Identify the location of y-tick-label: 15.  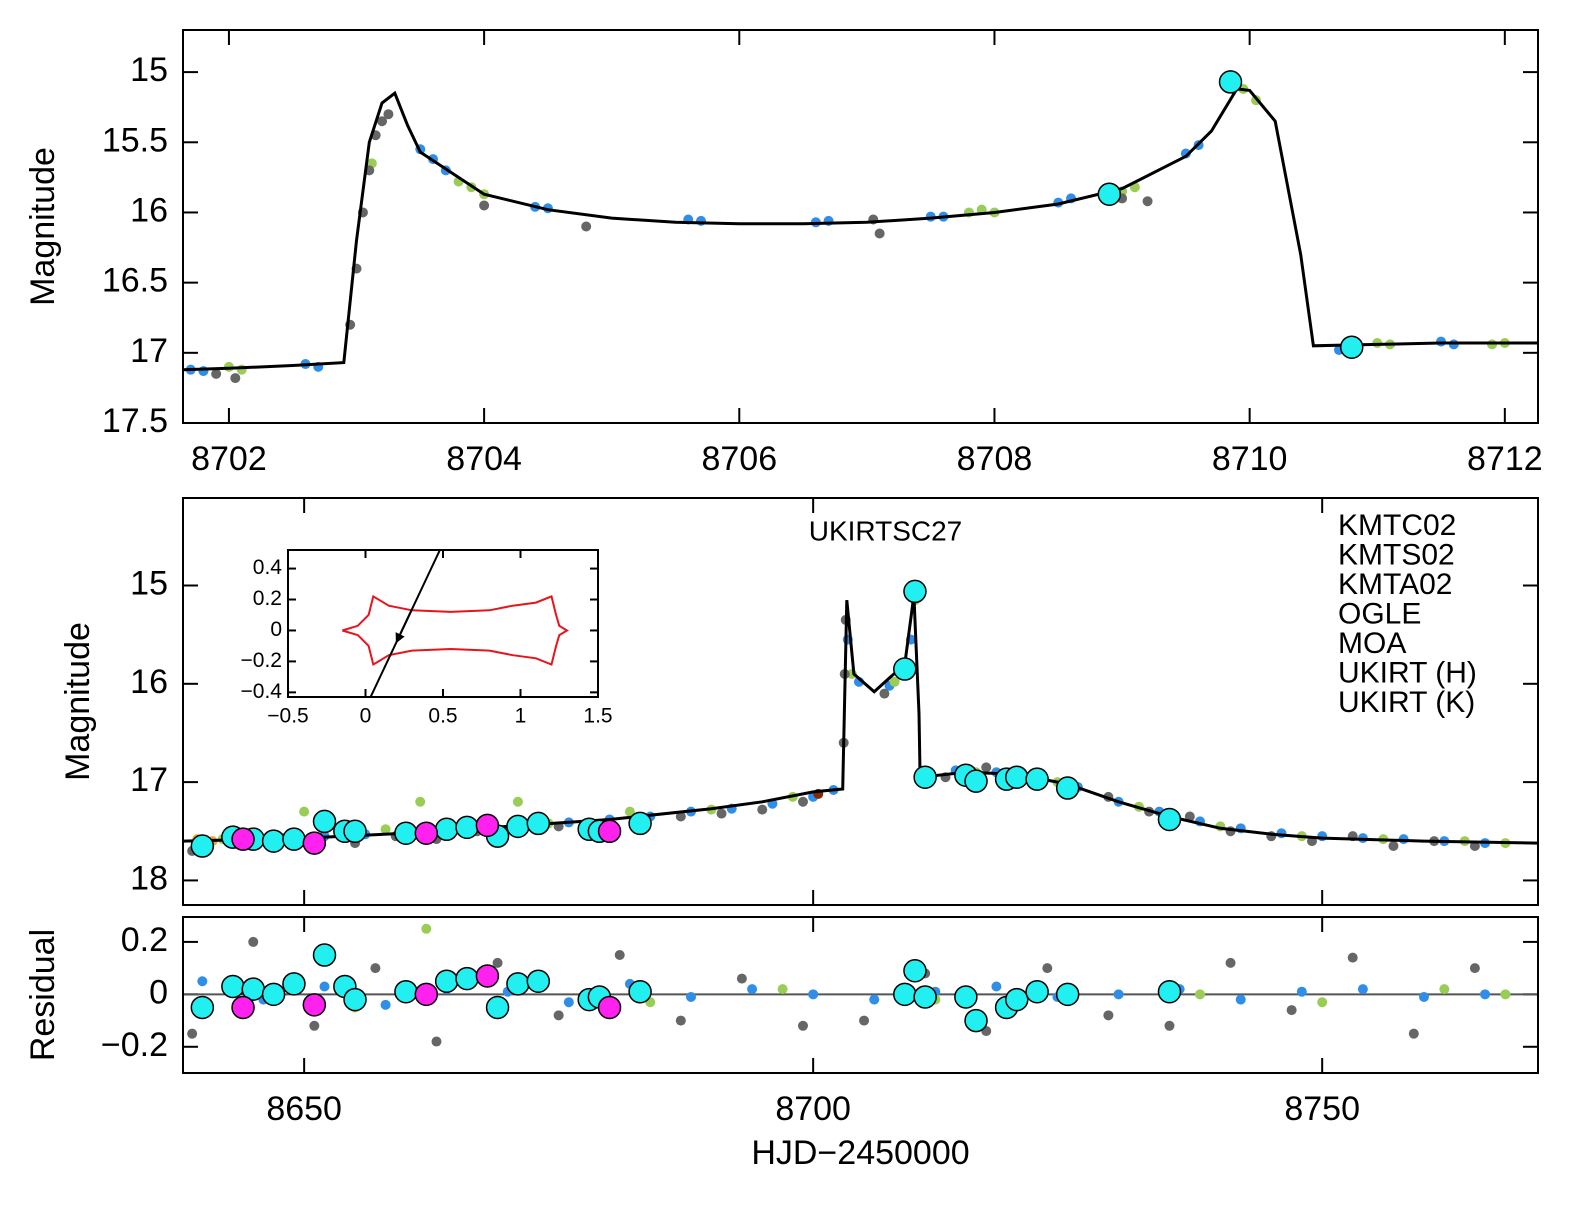
(149, 70).